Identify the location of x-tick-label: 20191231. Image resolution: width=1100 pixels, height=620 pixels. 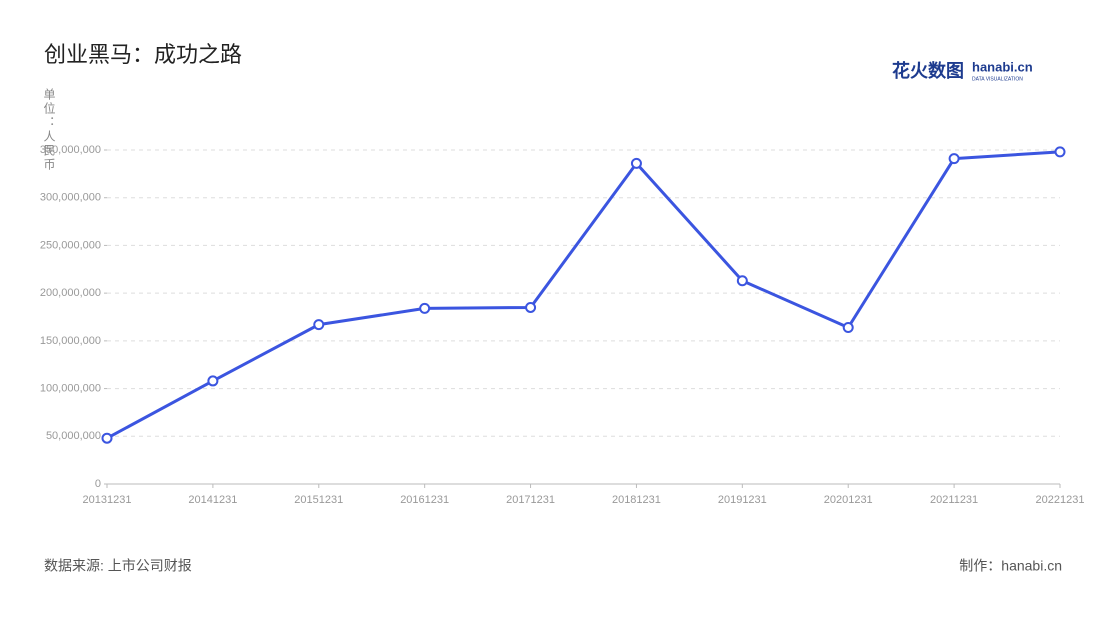
(742, 500).